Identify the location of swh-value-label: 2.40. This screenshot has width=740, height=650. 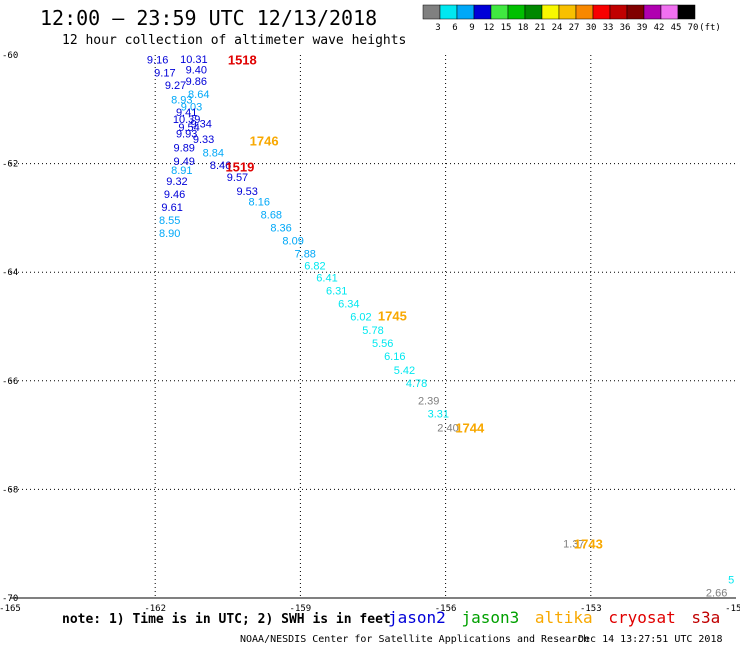
(447, 428).